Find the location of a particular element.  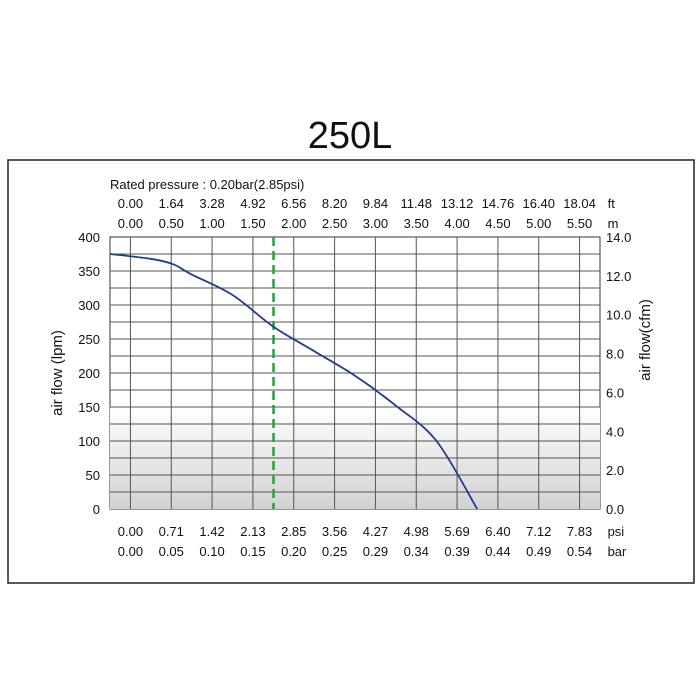

y-axis-right-title: air flow(cfm) is located at coordinates (645, 340).